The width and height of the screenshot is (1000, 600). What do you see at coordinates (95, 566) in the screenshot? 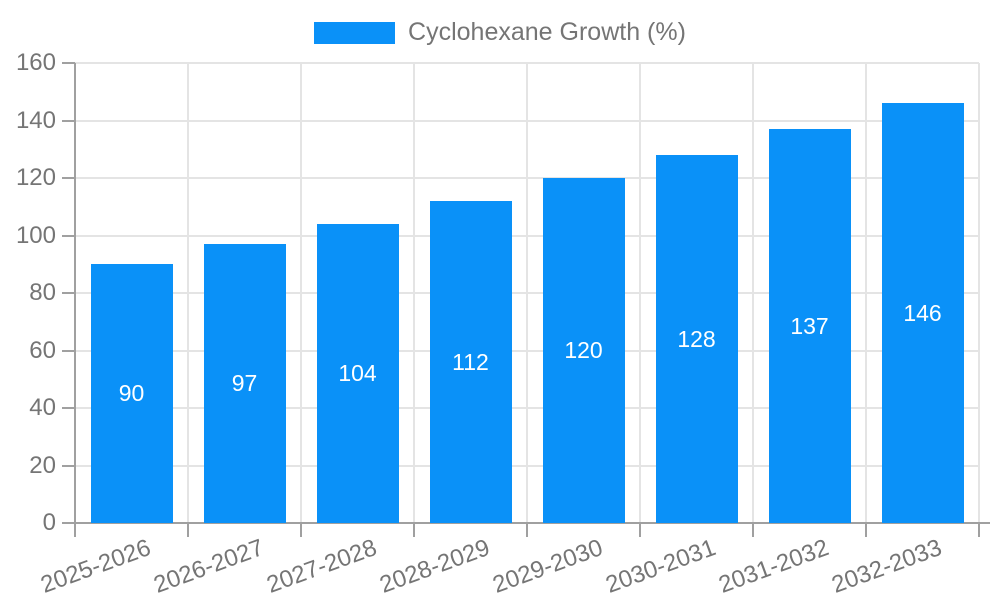
I see `x-tick-label: 2025-2026` at bounding box center [95, 566].